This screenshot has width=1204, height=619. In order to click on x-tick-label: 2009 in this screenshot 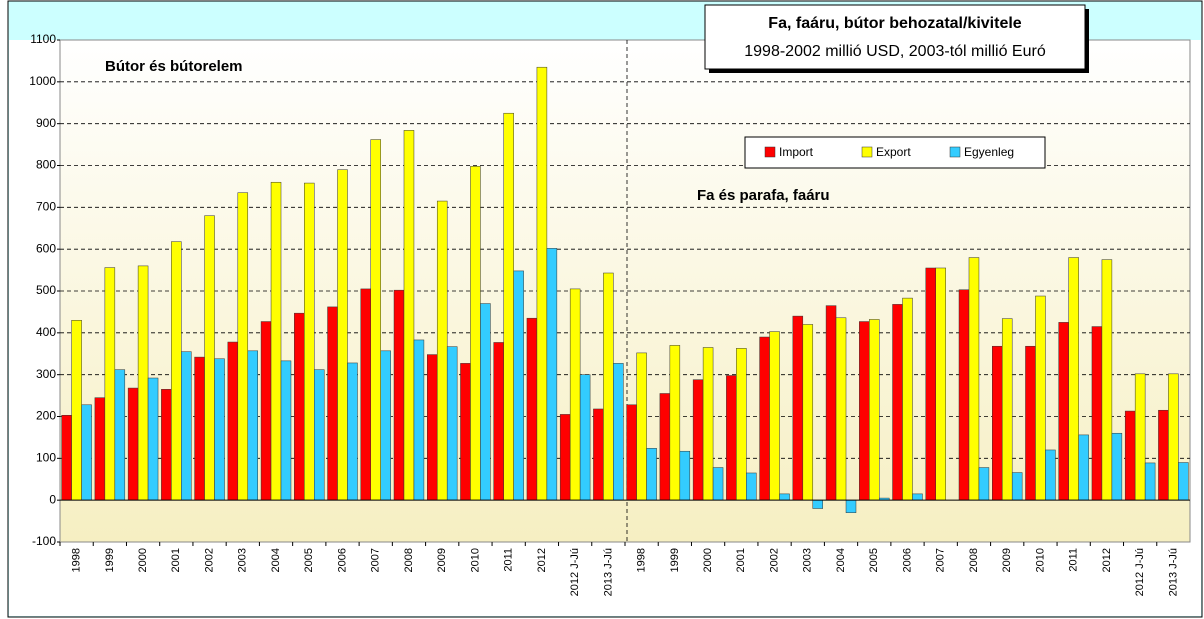, I will do `click(442, 560)`.